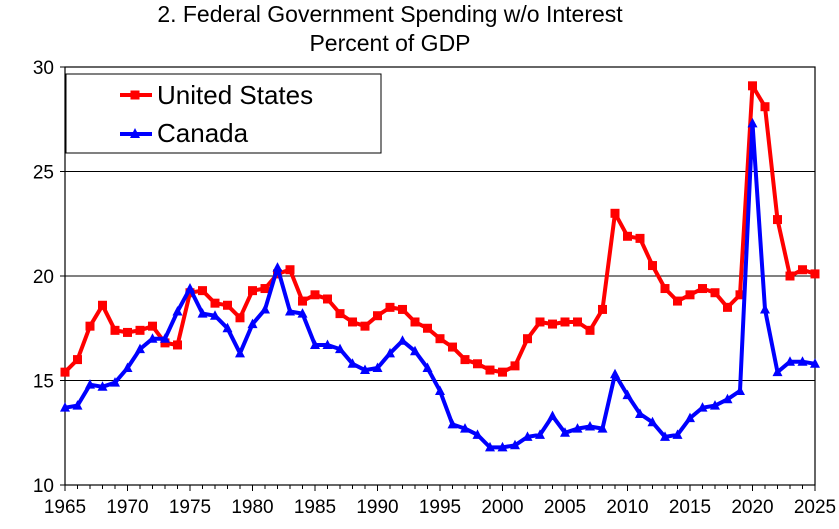 The height and width of the screenshot is (529, 839). Describe the element at coordinates (43, 382) in the screenshot. I see `y-tick-label: 15` at that location.